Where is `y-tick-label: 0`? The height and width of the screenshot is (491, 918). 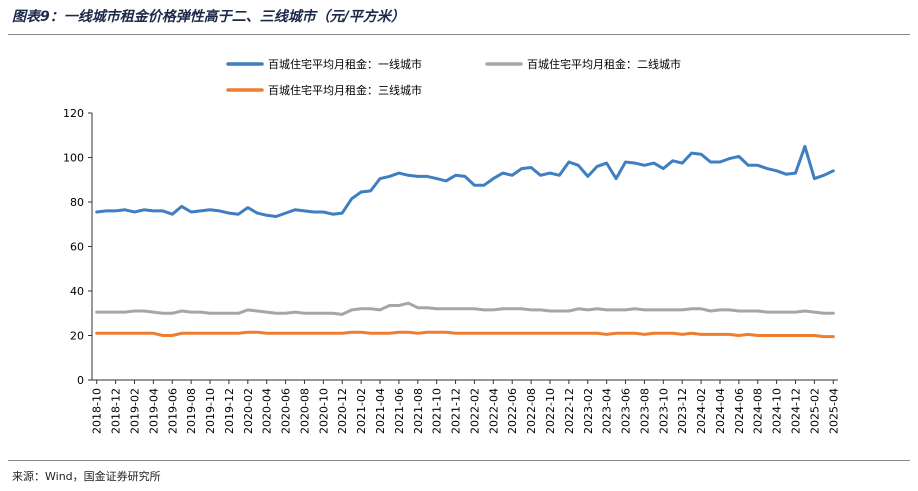
y-tick-label: 0 is located at coordinates (80, 380).